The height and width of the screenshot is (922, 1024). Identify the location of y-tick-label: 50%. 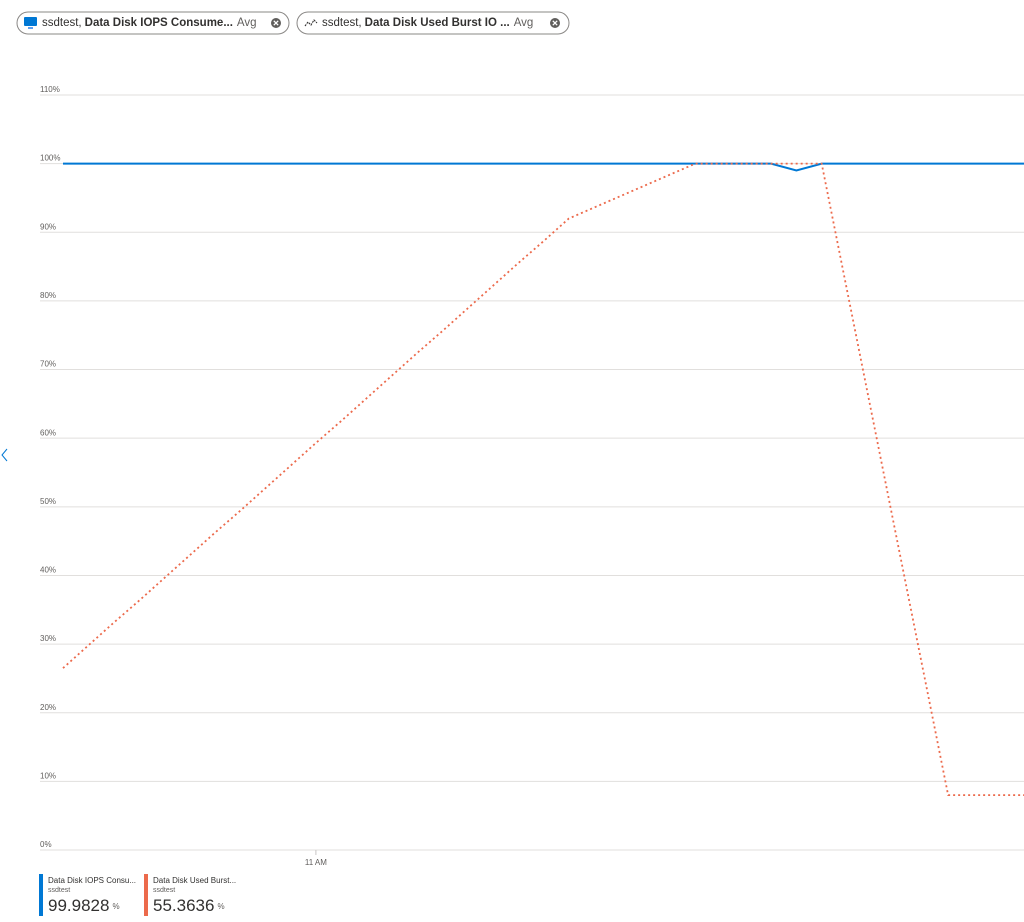
(48, 501).